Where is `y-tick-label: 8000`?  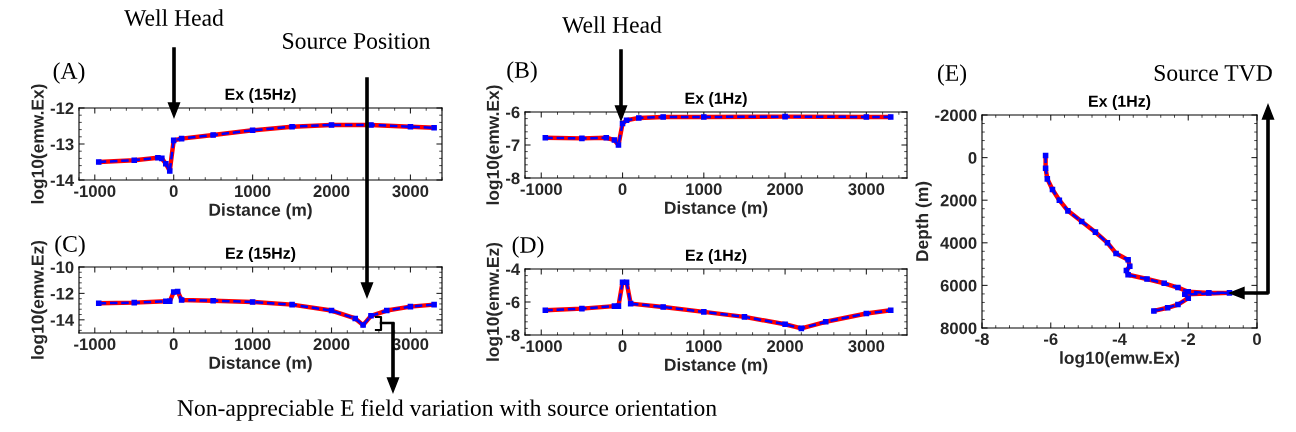 y-tick-label: 8000 is located at coordinates (958, 328).